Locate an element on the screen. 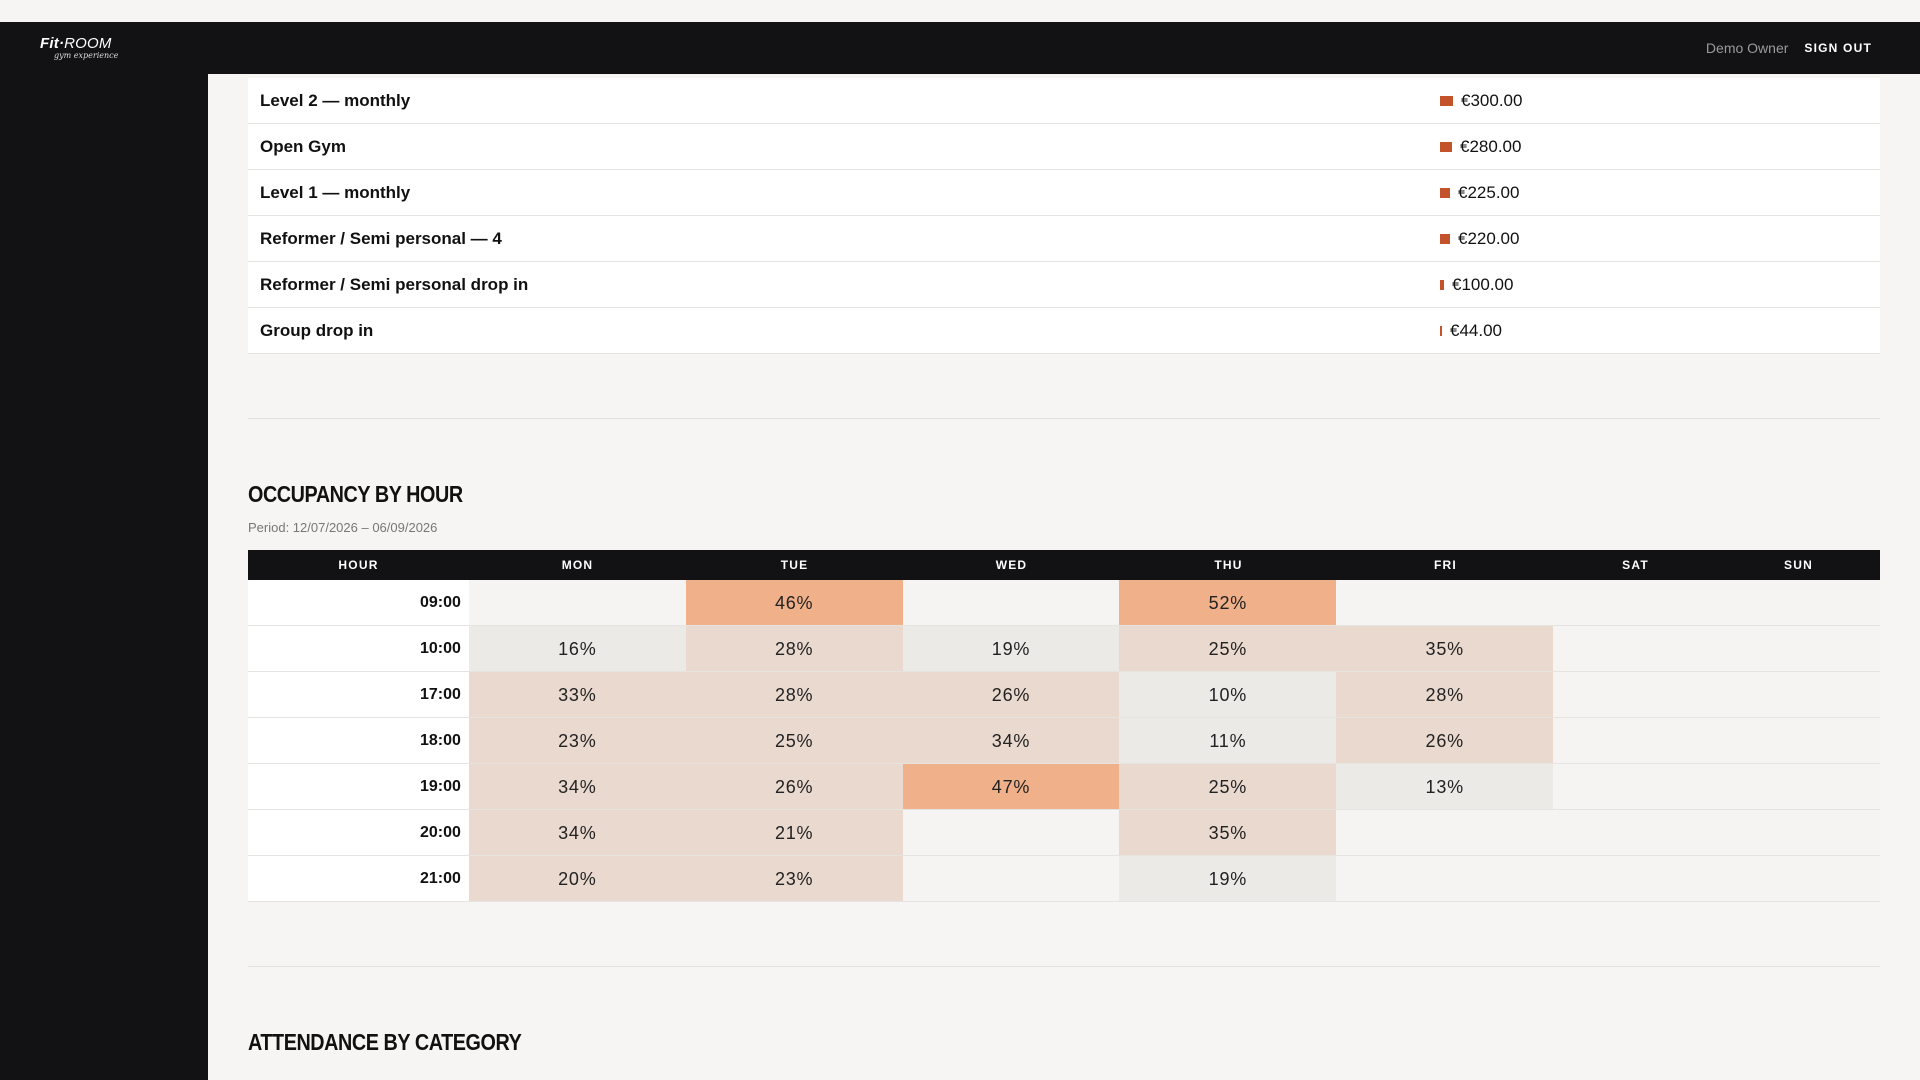 The image size is (1920, 1080). col-header-wed: WED is located at coordinates (1011, 565).